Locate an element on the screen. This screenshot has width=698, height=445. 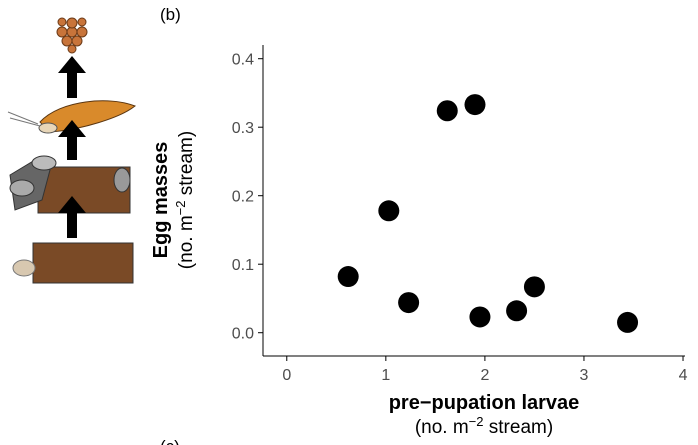
y-tick-label: 0.2 is located at coordinates (243, 197).